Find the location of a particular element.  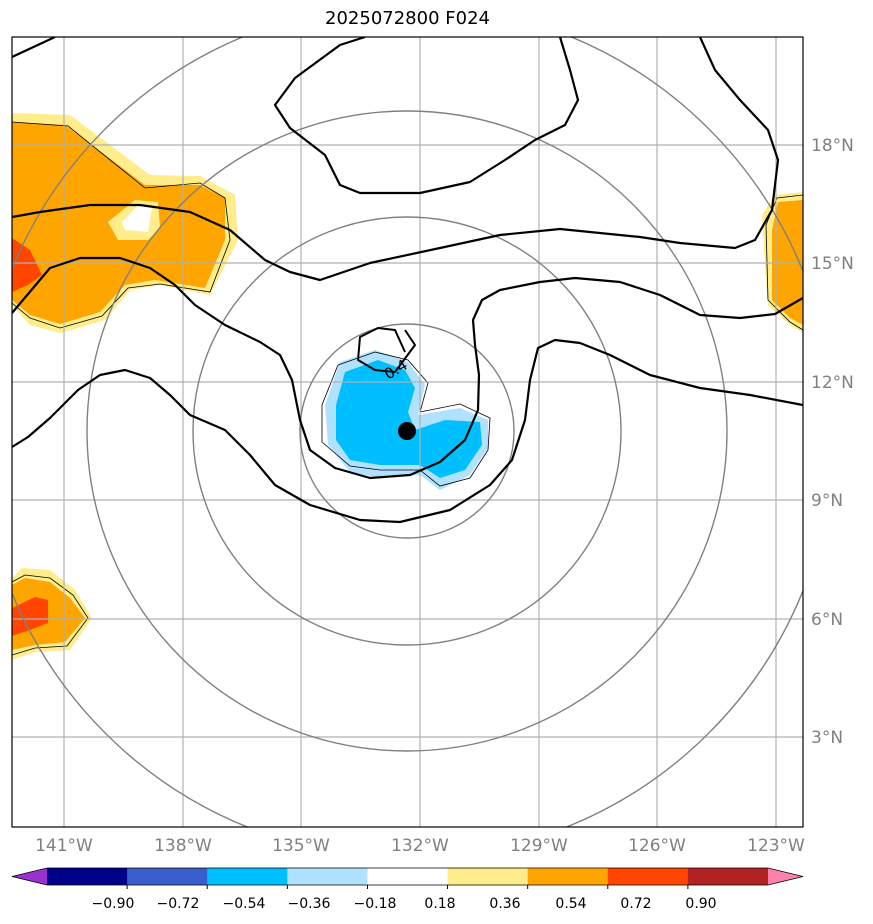

lon-tick-label: 123°W is located at coordinates (776, 846).